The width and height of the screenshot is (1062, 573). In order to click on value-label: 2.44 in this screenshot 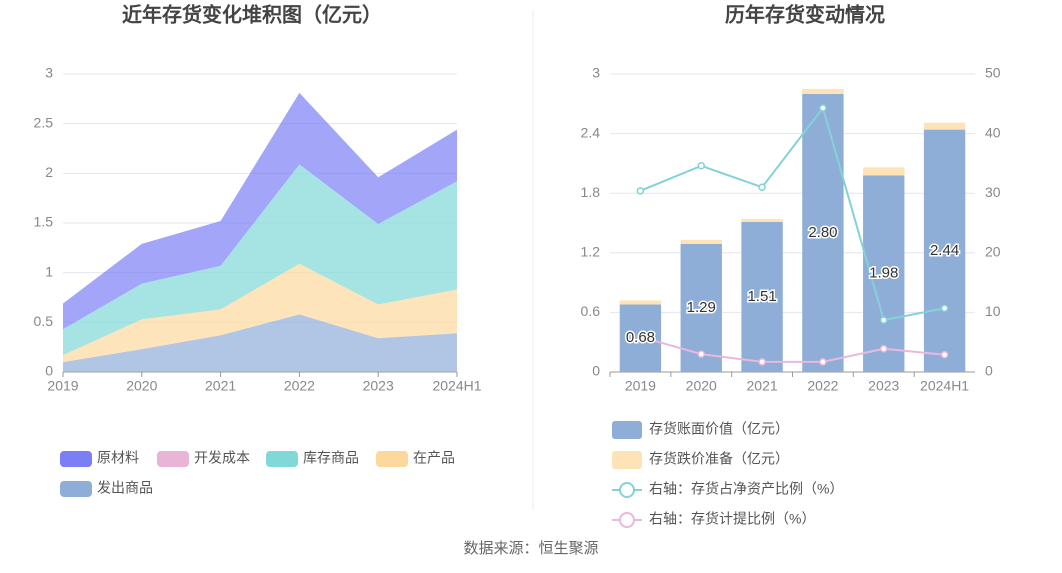, I will do `click(944, 250)`.